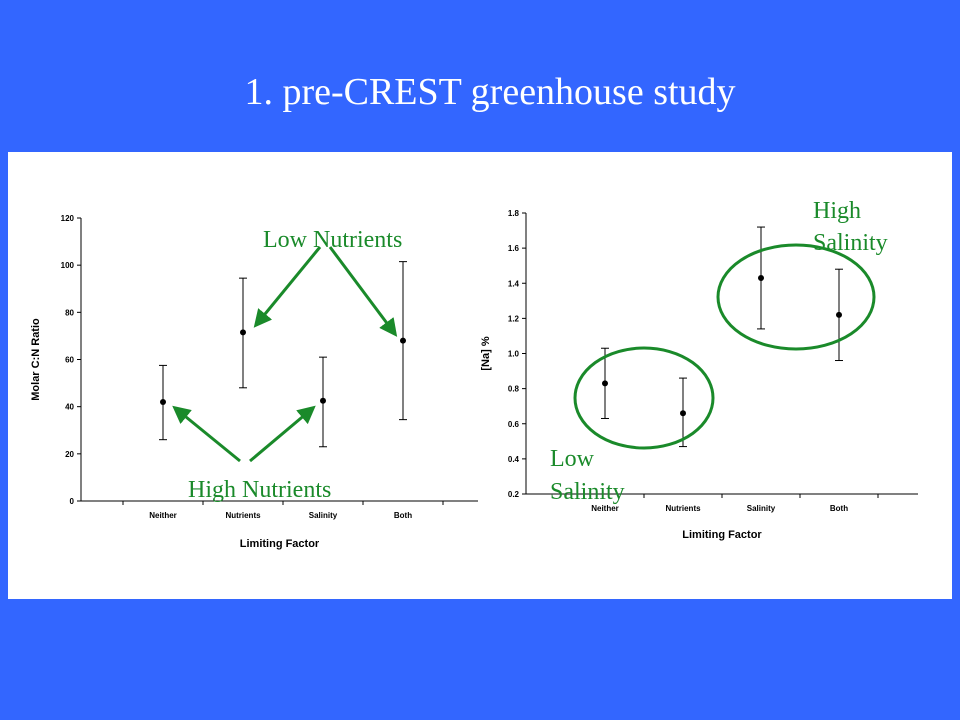 Image resolution: width=960 pixels, height=720 pixels. I want to click on y-tick-label: 0, so click(72, 501).